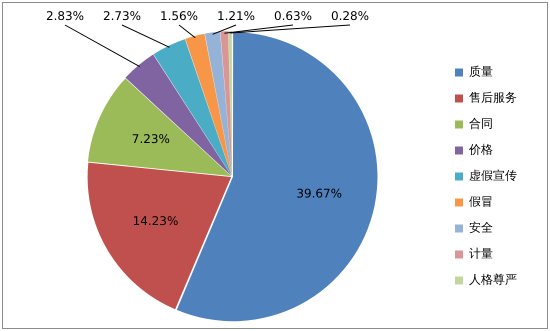  I want to click on legend-label: 合同, so click(481, 123).